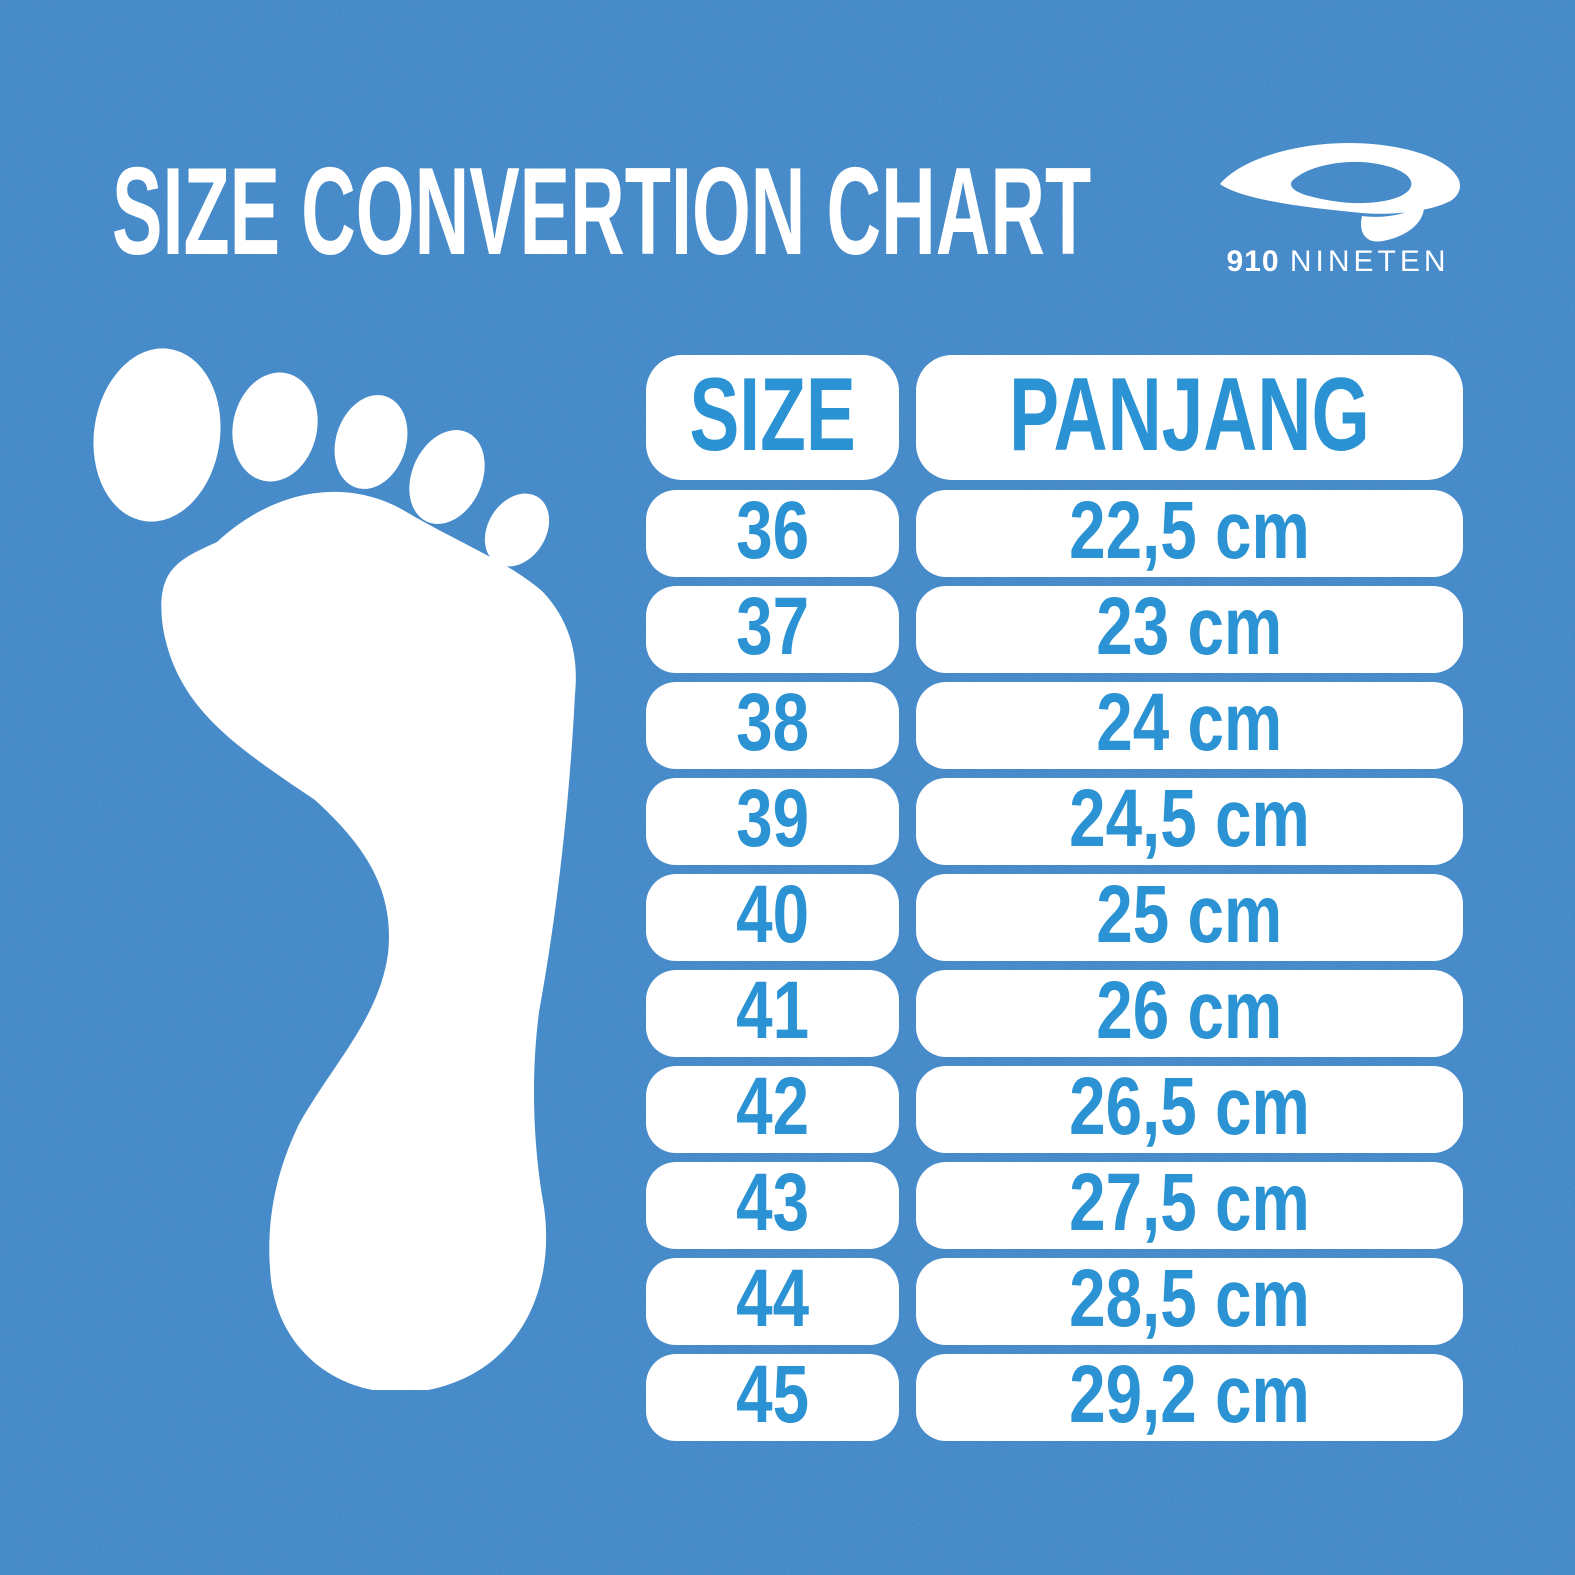  I want to click on size-cell: 40, so click(772, 915).